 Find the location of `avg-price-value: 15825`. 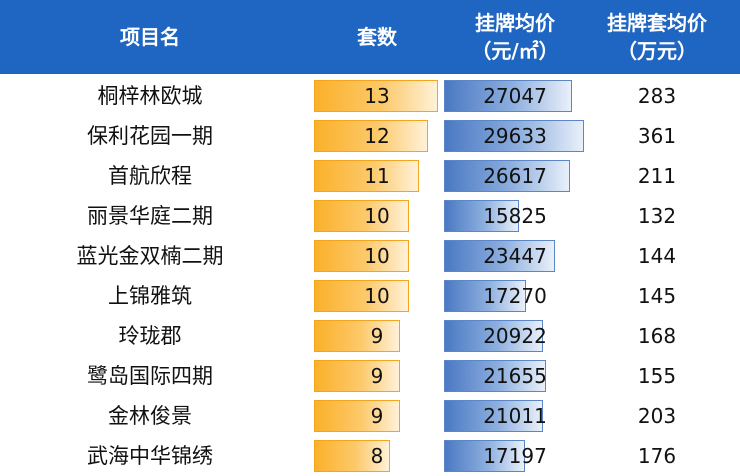

avg-price-value: 15825 is located at coordinates (515, 216).